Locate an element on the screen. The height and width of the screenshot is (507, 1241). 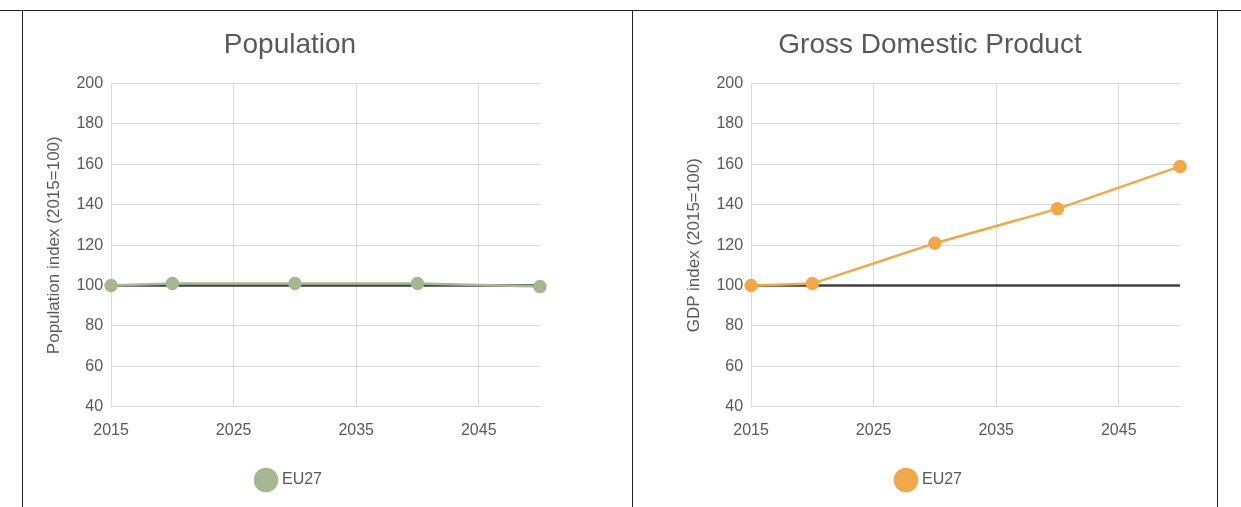
chart-title: Gross Domestic Product is located at coordinates (930, 43).